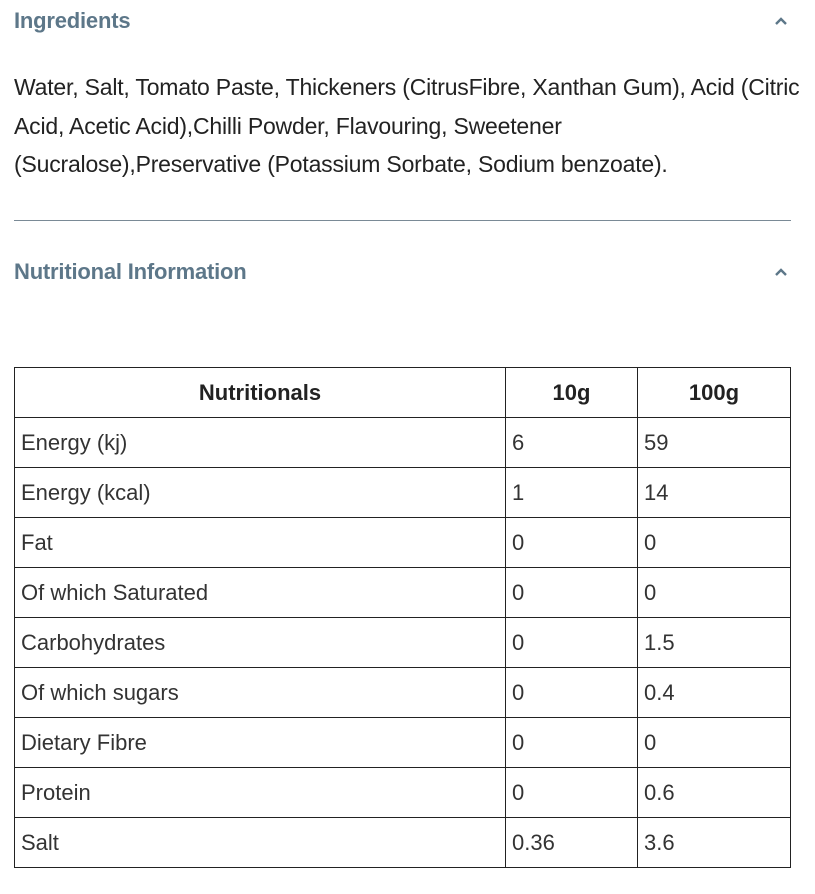 The image size is (815, 894). What do you see at coordinates (402, 21) in the screenshot?
I see `ingredients-header: Ingredients` at bounding box center [402, 21].